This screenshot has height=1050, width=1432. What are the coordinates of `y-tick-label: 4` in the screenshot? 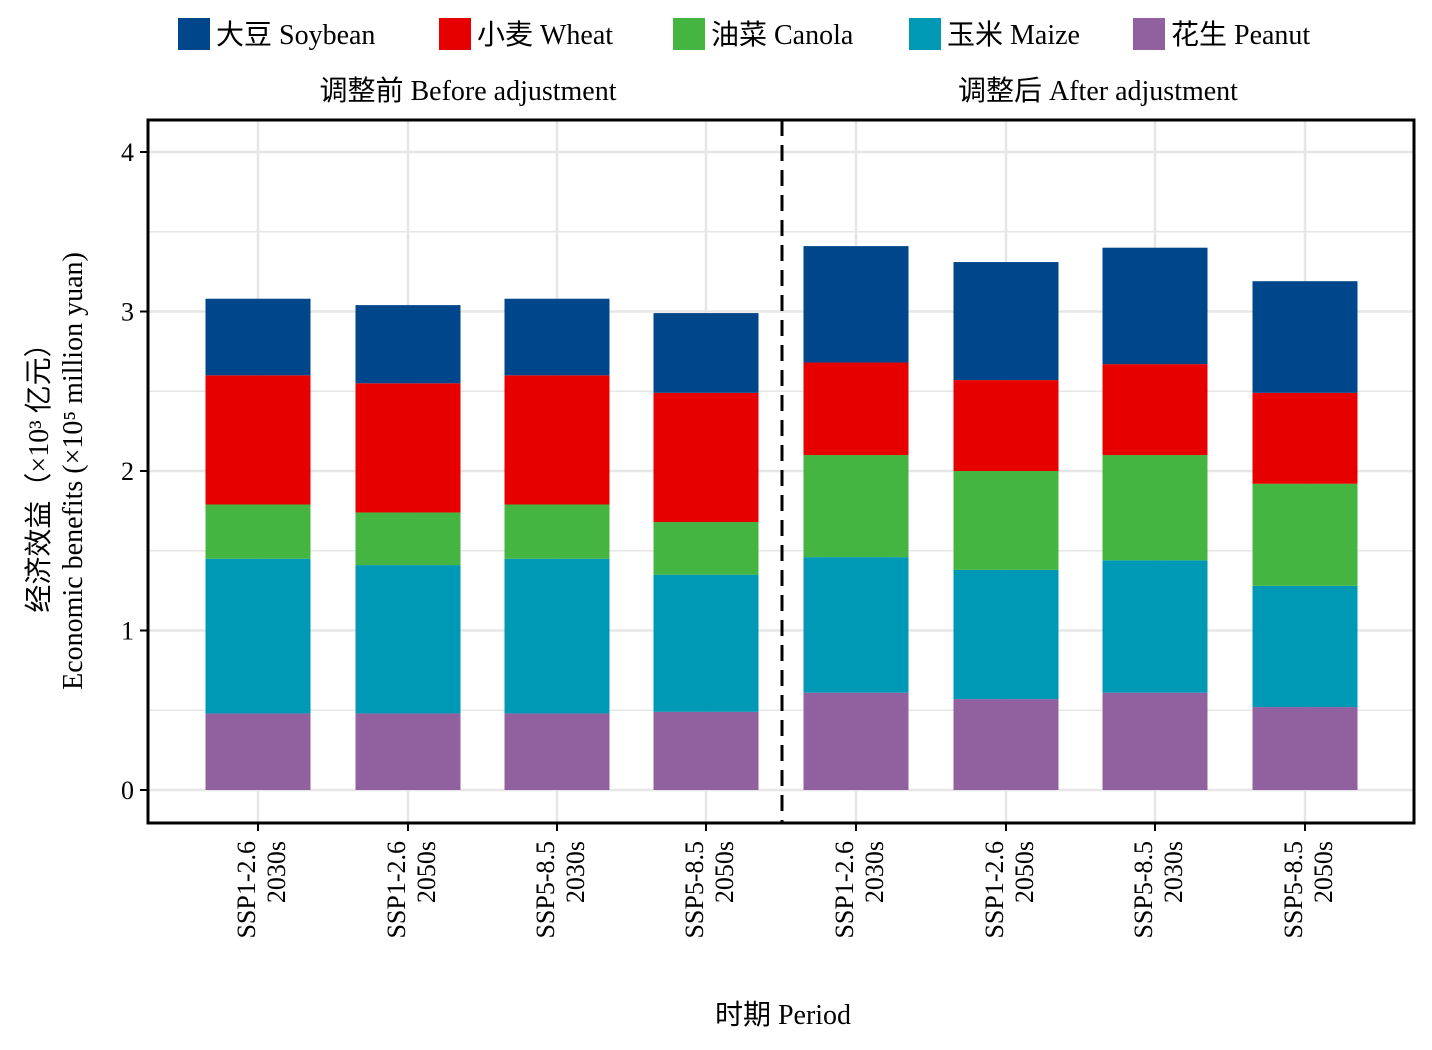 It's located at (127, 152).